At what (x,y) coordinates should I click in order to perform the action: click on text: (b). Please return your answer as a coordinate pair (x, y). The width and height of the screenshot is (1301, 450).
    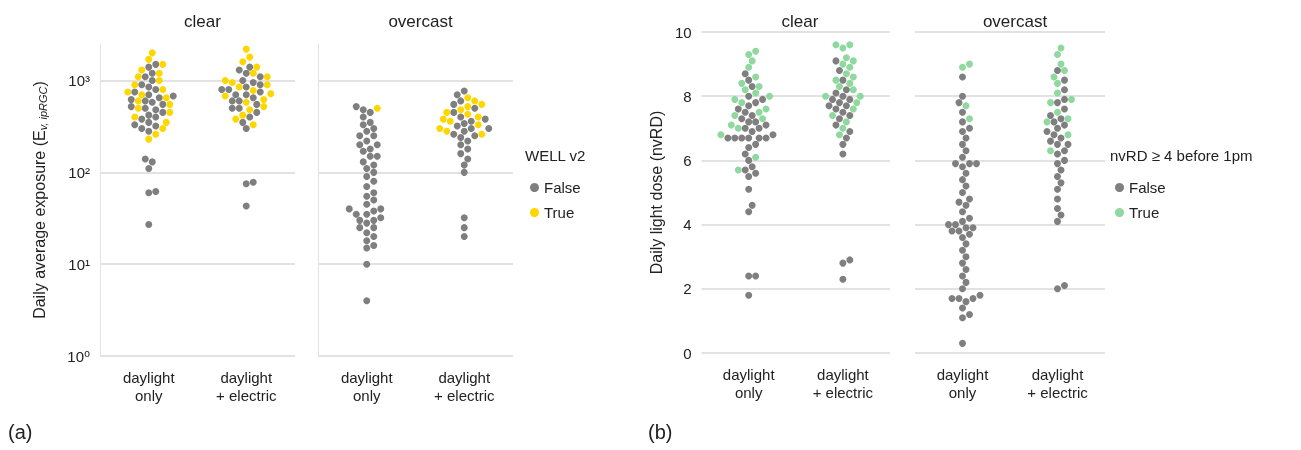
    Looking at the image, I should click on (660, 432).